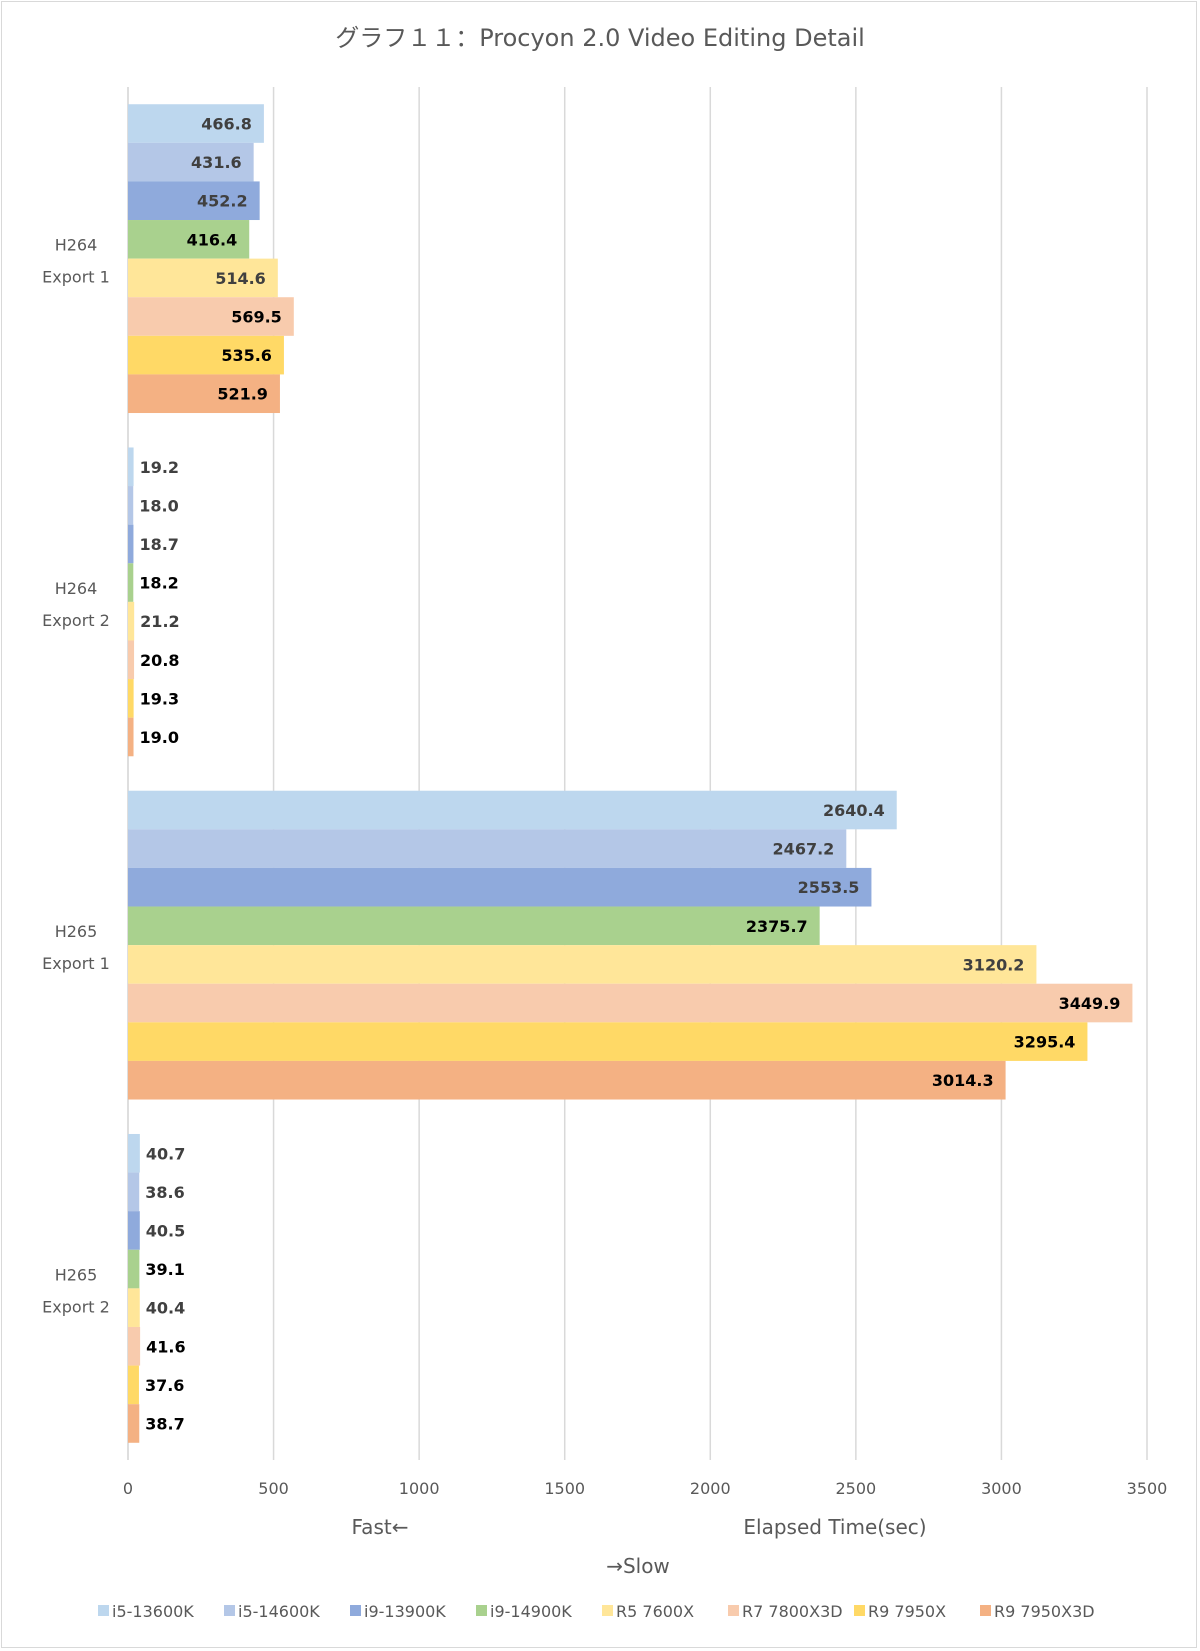  What do you see at coordinates (165, 1308) in the screenshot?
I see `data-label: 40.4` at bounding box center [165, 1308].